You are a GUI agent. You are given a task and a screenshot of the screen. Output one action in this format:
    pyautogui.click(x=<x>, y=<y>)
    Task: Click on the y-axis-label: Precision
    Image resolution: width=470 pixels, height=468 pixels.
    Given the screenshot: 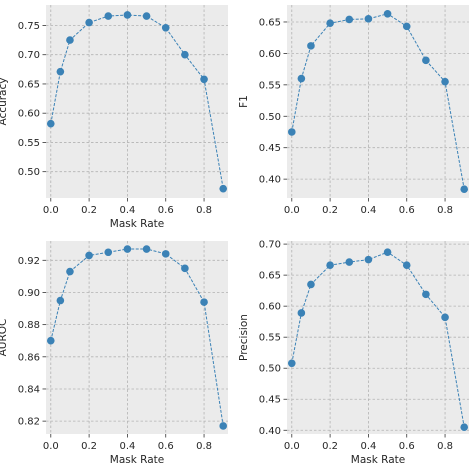 What is the action you would take?
    pyautogui.click(x=244, y=337)
    